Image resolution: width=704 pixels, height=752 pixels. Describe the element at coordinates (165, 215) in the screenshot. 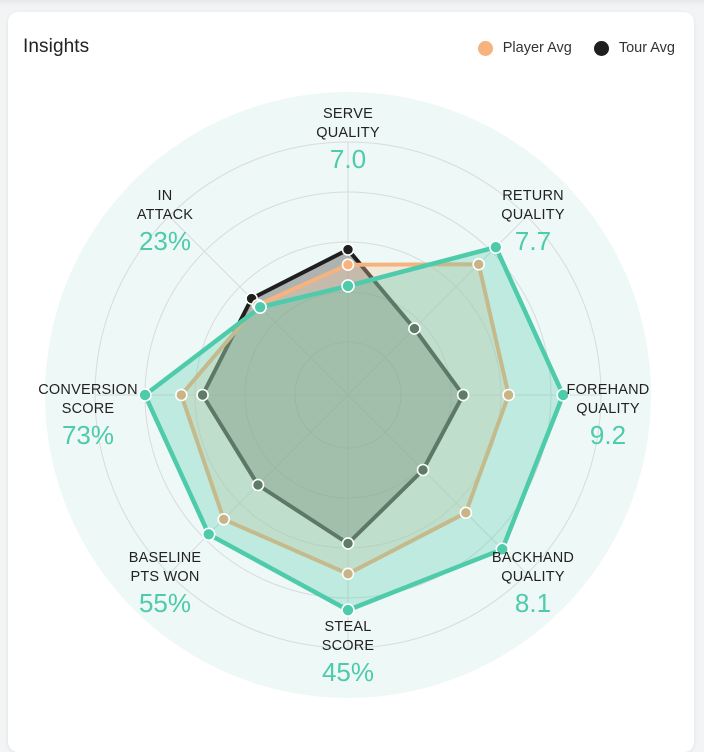

I see `axis-label-8-line-2: ATTACK` at that location.